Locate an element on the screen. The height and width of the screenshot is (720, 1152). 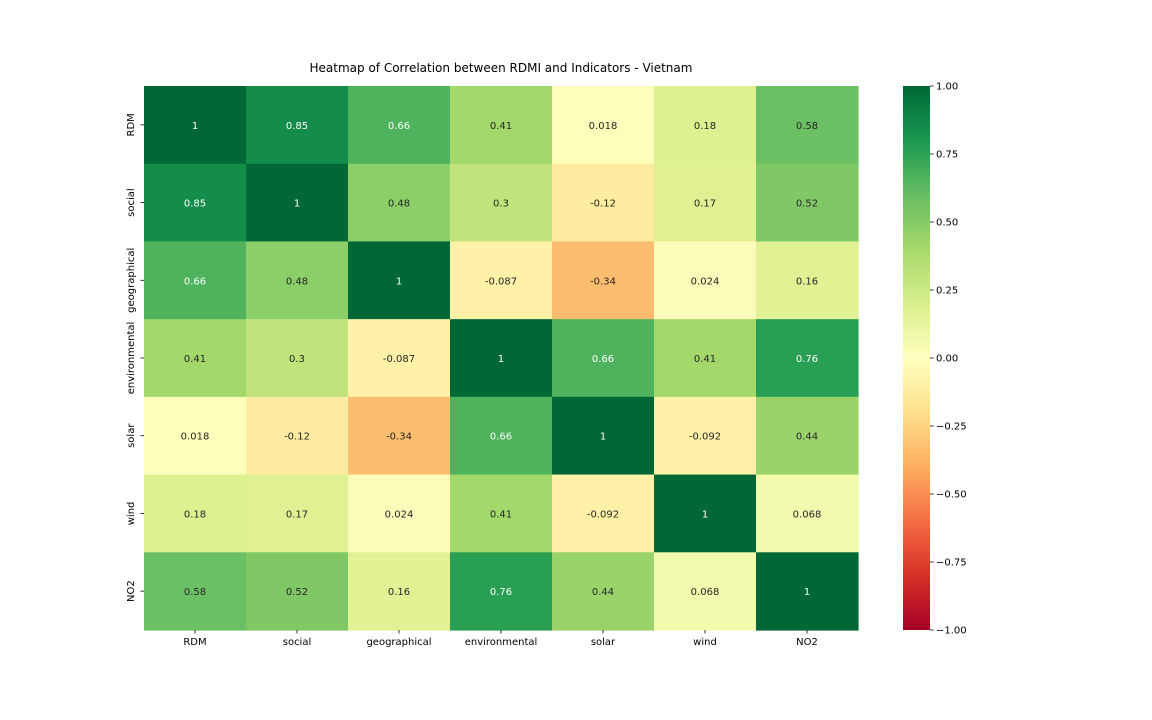
x-tick-label: social is located at coordinates (297, 642).